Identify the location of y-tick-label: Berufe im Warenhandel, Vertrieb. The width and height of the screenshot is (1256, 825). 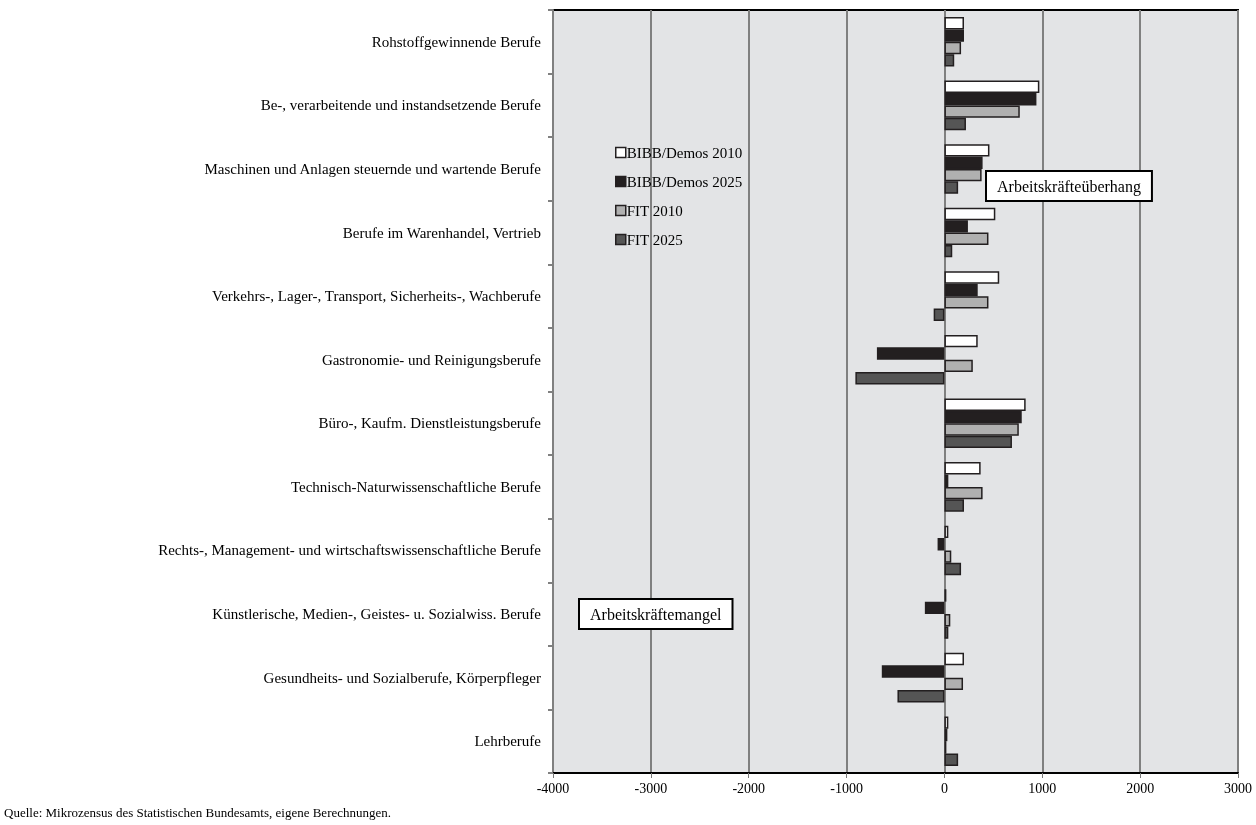
(441, 232).